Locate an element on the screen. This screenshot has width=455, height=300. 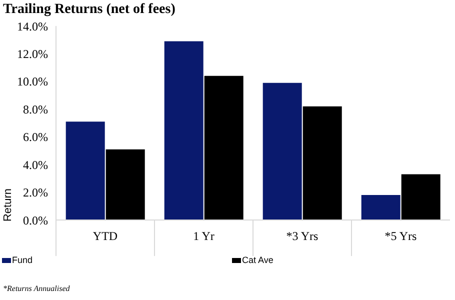
text: *Returns Annualised is located at coordinates (36, 288).